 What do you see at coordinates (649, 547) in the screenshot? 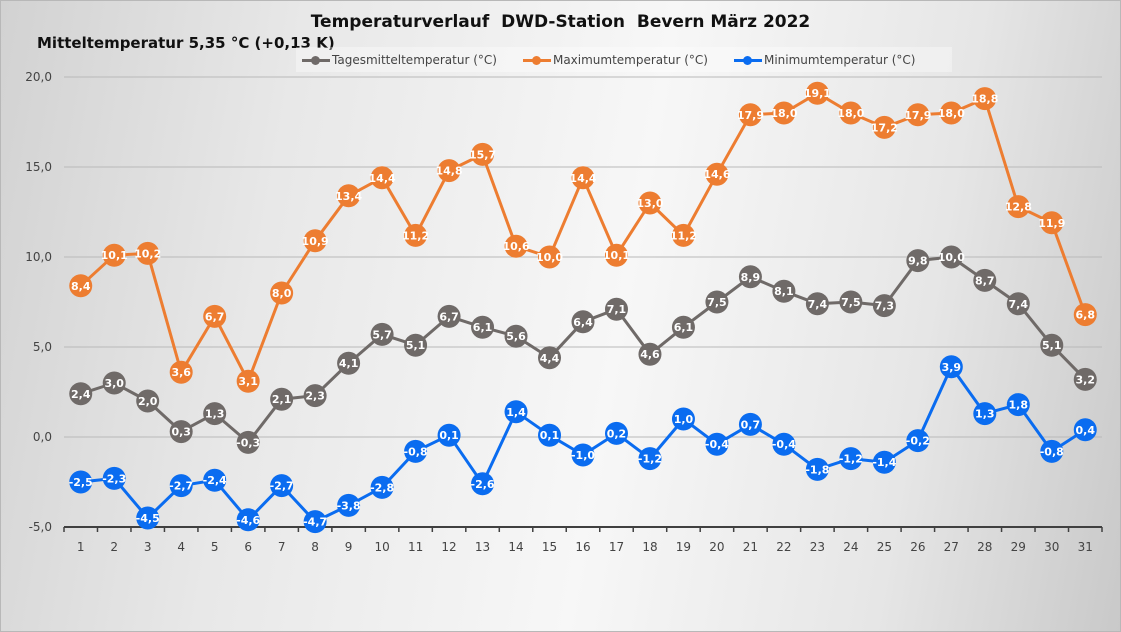
I see `x-tick-label: 18` at bounding box center [649, 547].